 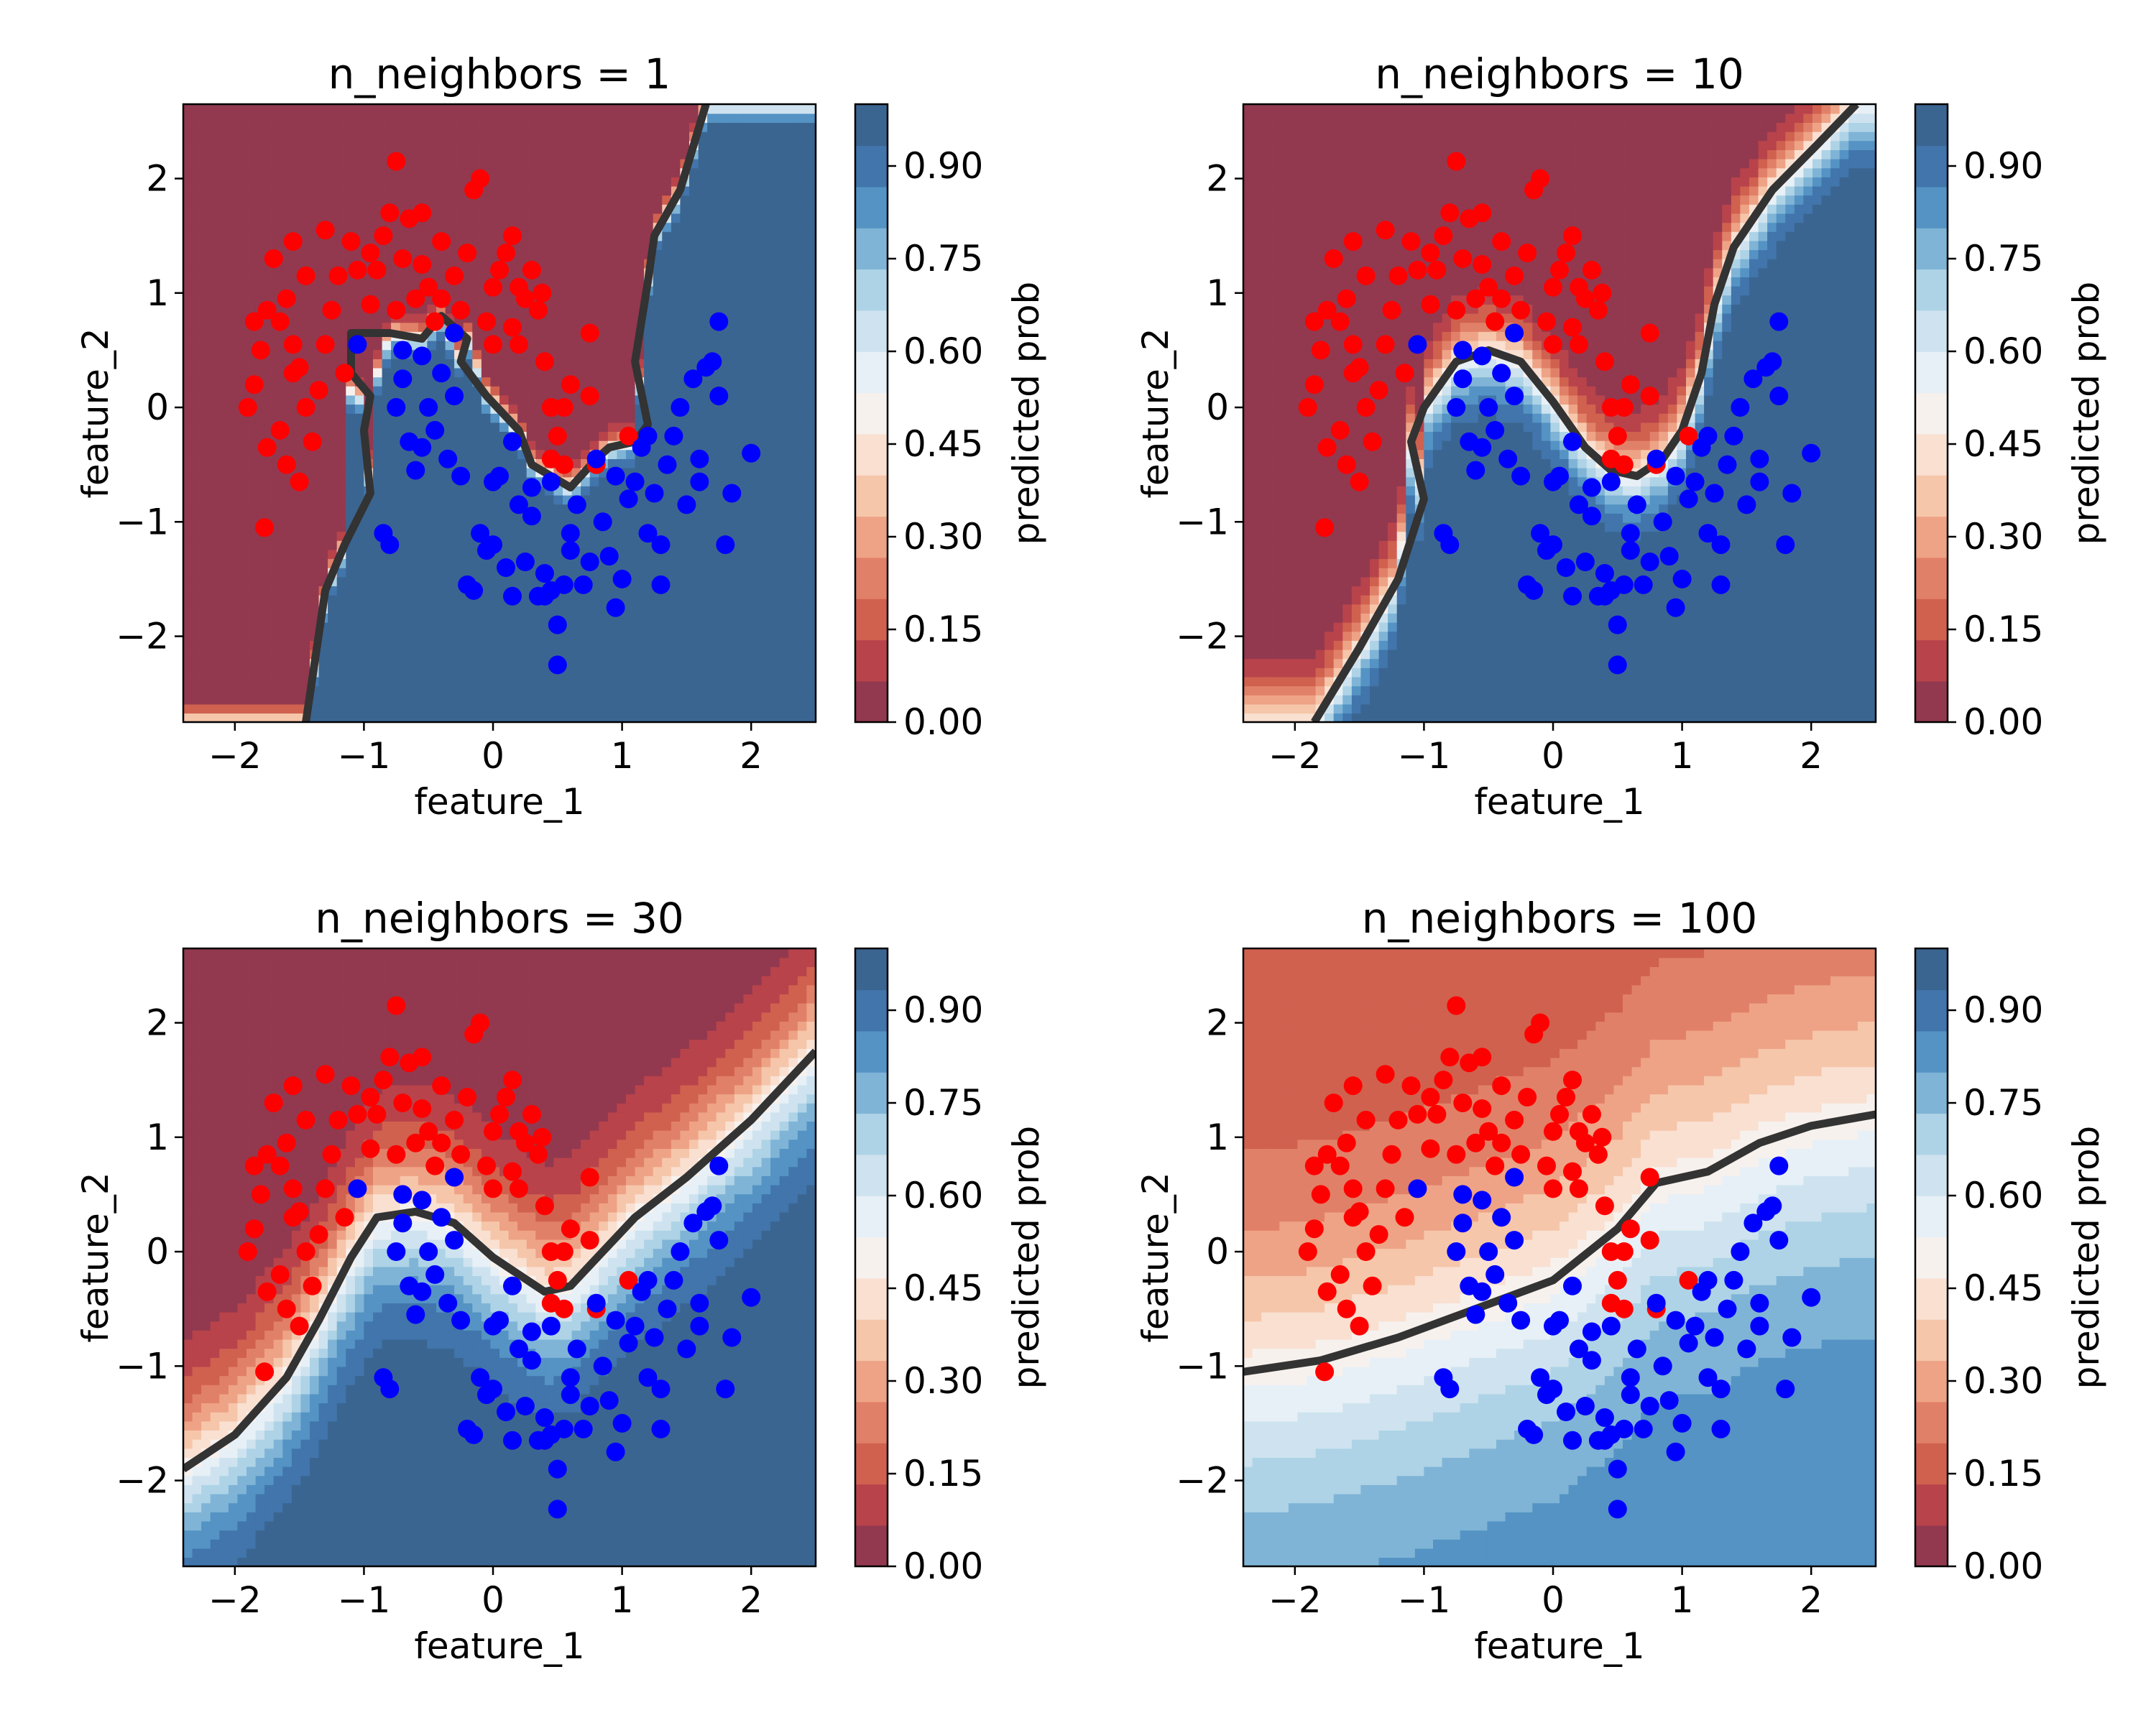 What do you see at coordinates (142, 1481) in the screenshot?
I see `y-tick-label: −2` at bounding box center [142, 1481].